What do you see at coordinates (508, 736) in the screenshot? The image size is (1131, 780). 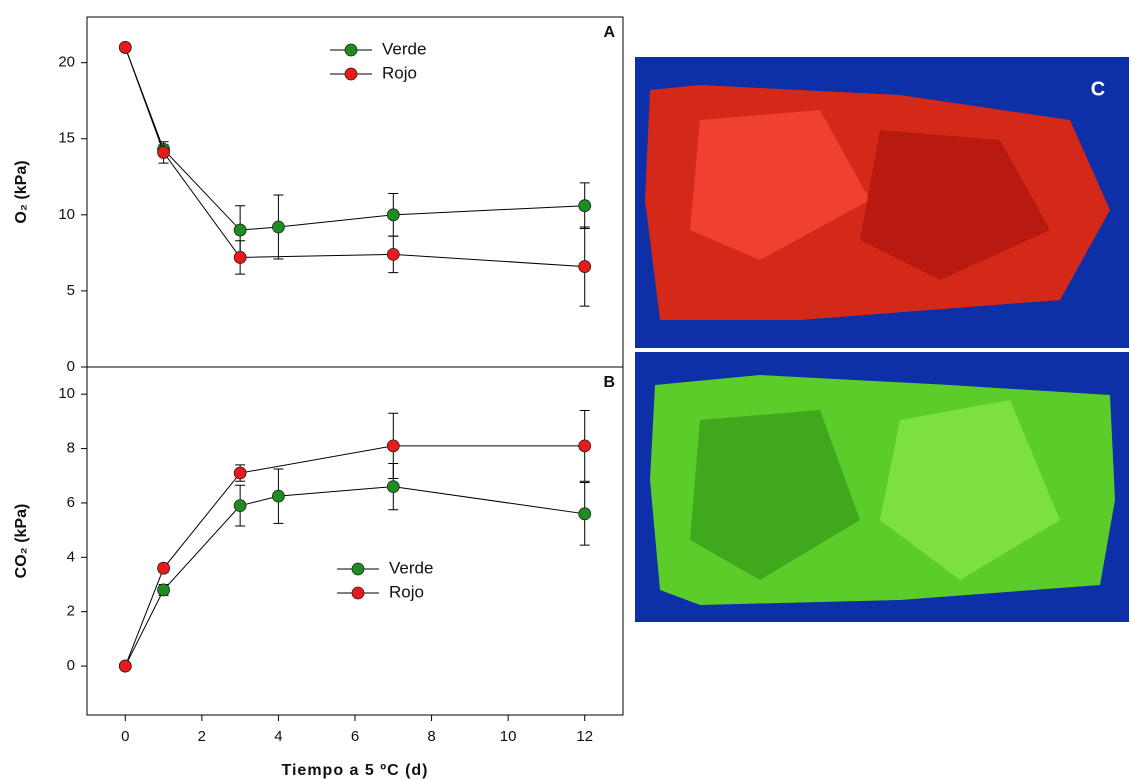 I see `x-tick-label: 10` at bounding box center [508, 736].